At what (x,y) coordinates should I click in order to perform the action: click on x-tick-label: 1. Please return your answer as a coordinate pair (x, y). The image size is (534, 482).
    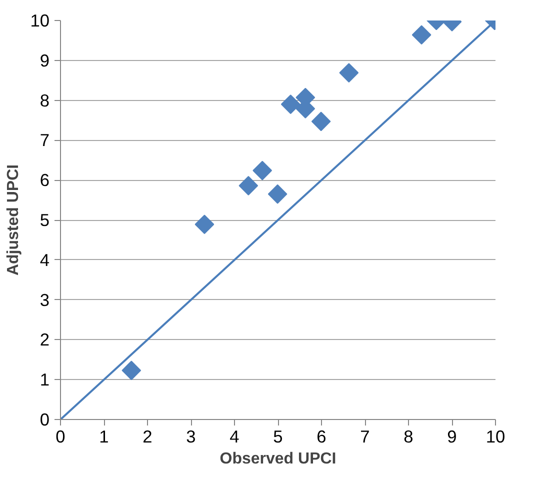
    Looking at the image, I should click on (104, 436).